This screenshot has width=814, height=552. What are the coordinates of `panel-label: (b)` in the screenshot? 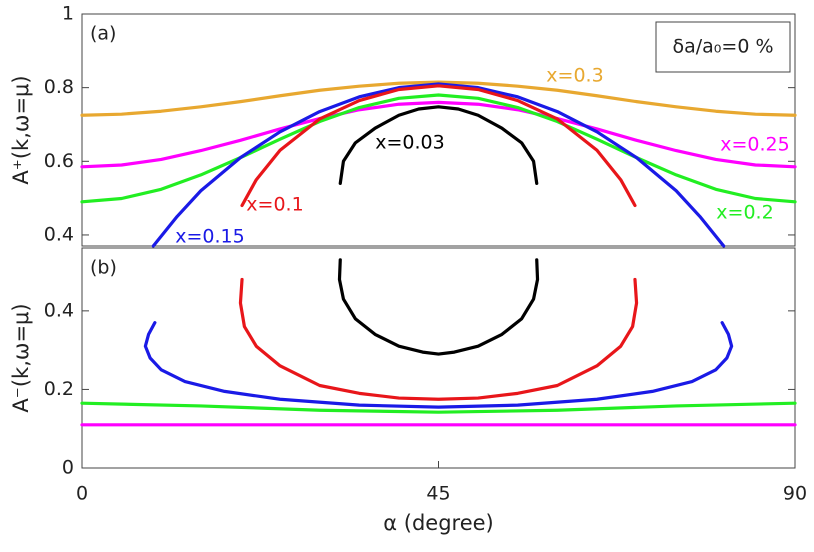 It's located at (103, 268).